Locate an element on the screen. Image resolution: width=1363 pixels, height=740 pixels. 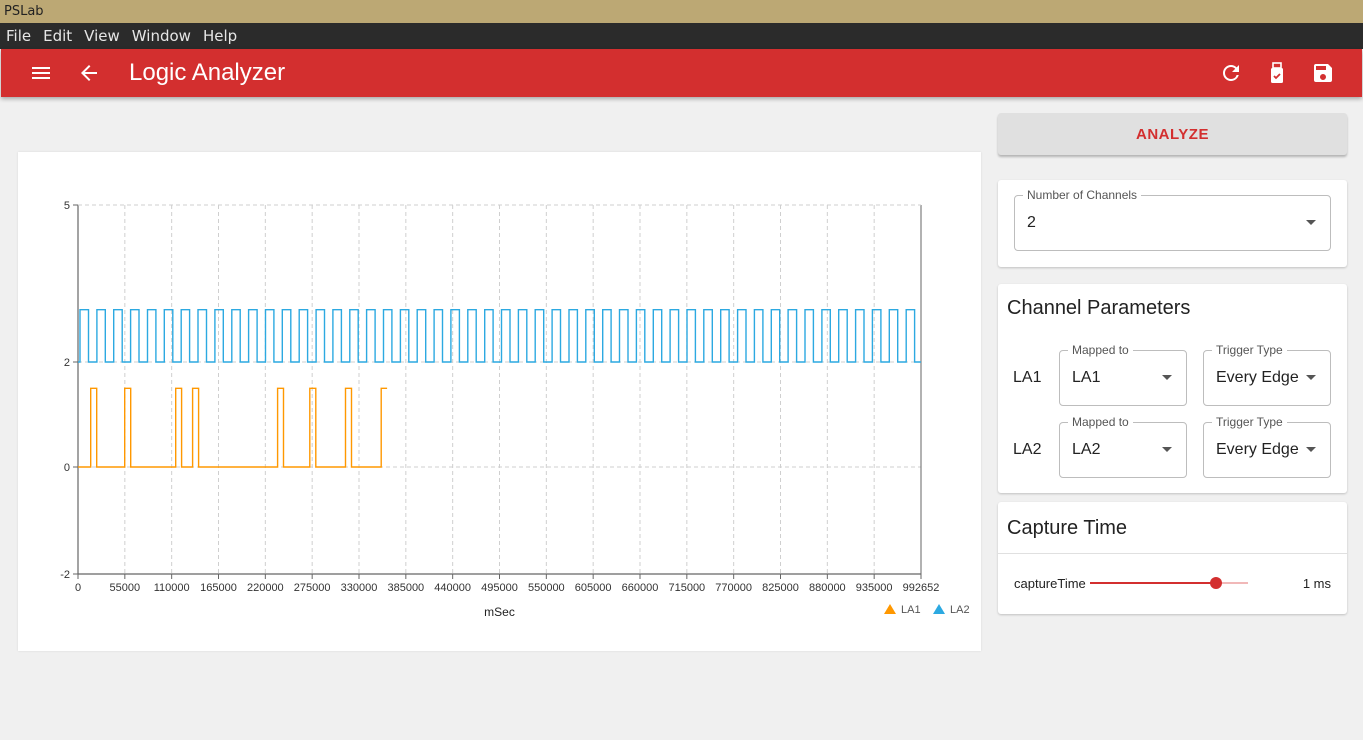
x-tick-label: 110000 is located at coordinates (172, 588).